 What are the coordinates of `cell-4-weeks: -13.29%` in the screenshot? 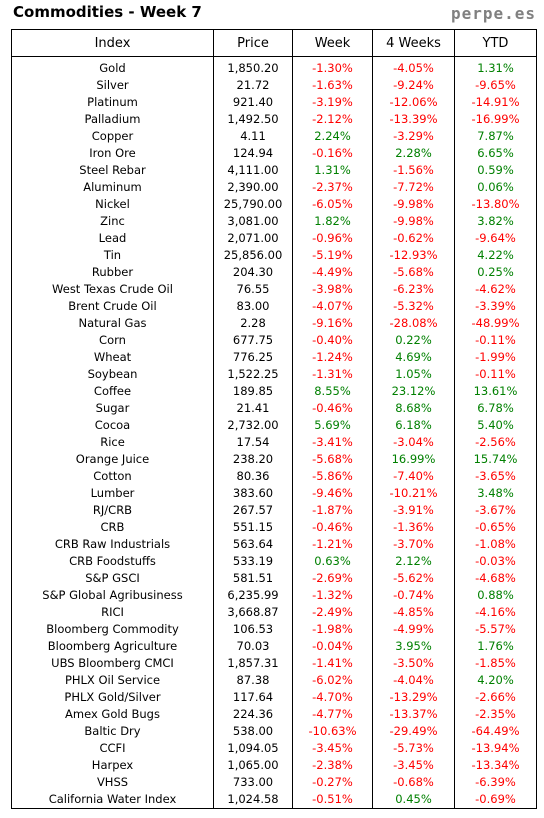 It's located at (413, 697).